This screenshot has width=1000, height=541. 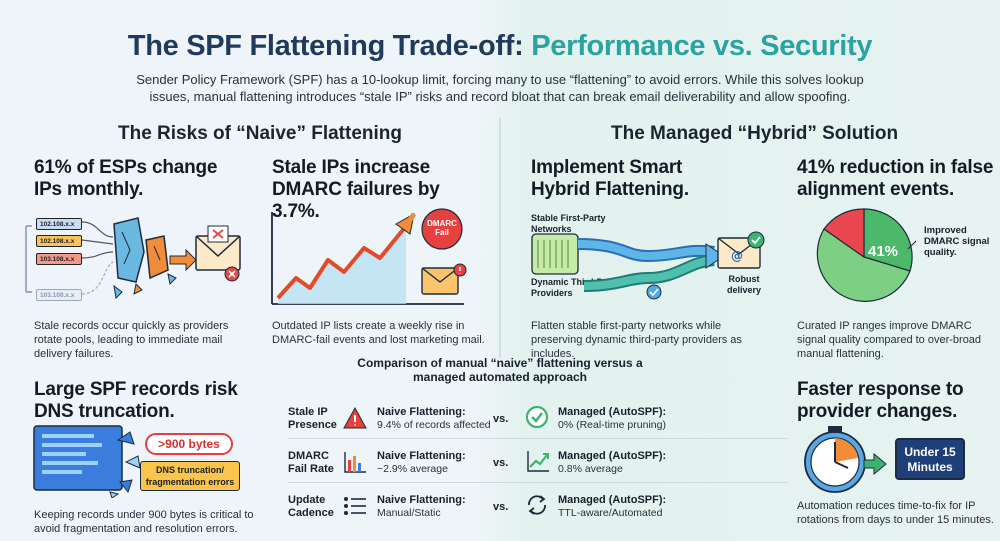 What do you see at coordinates (537, 505) in the screenshot?
I see `refresh-icon` at bounding box center [537, 505].